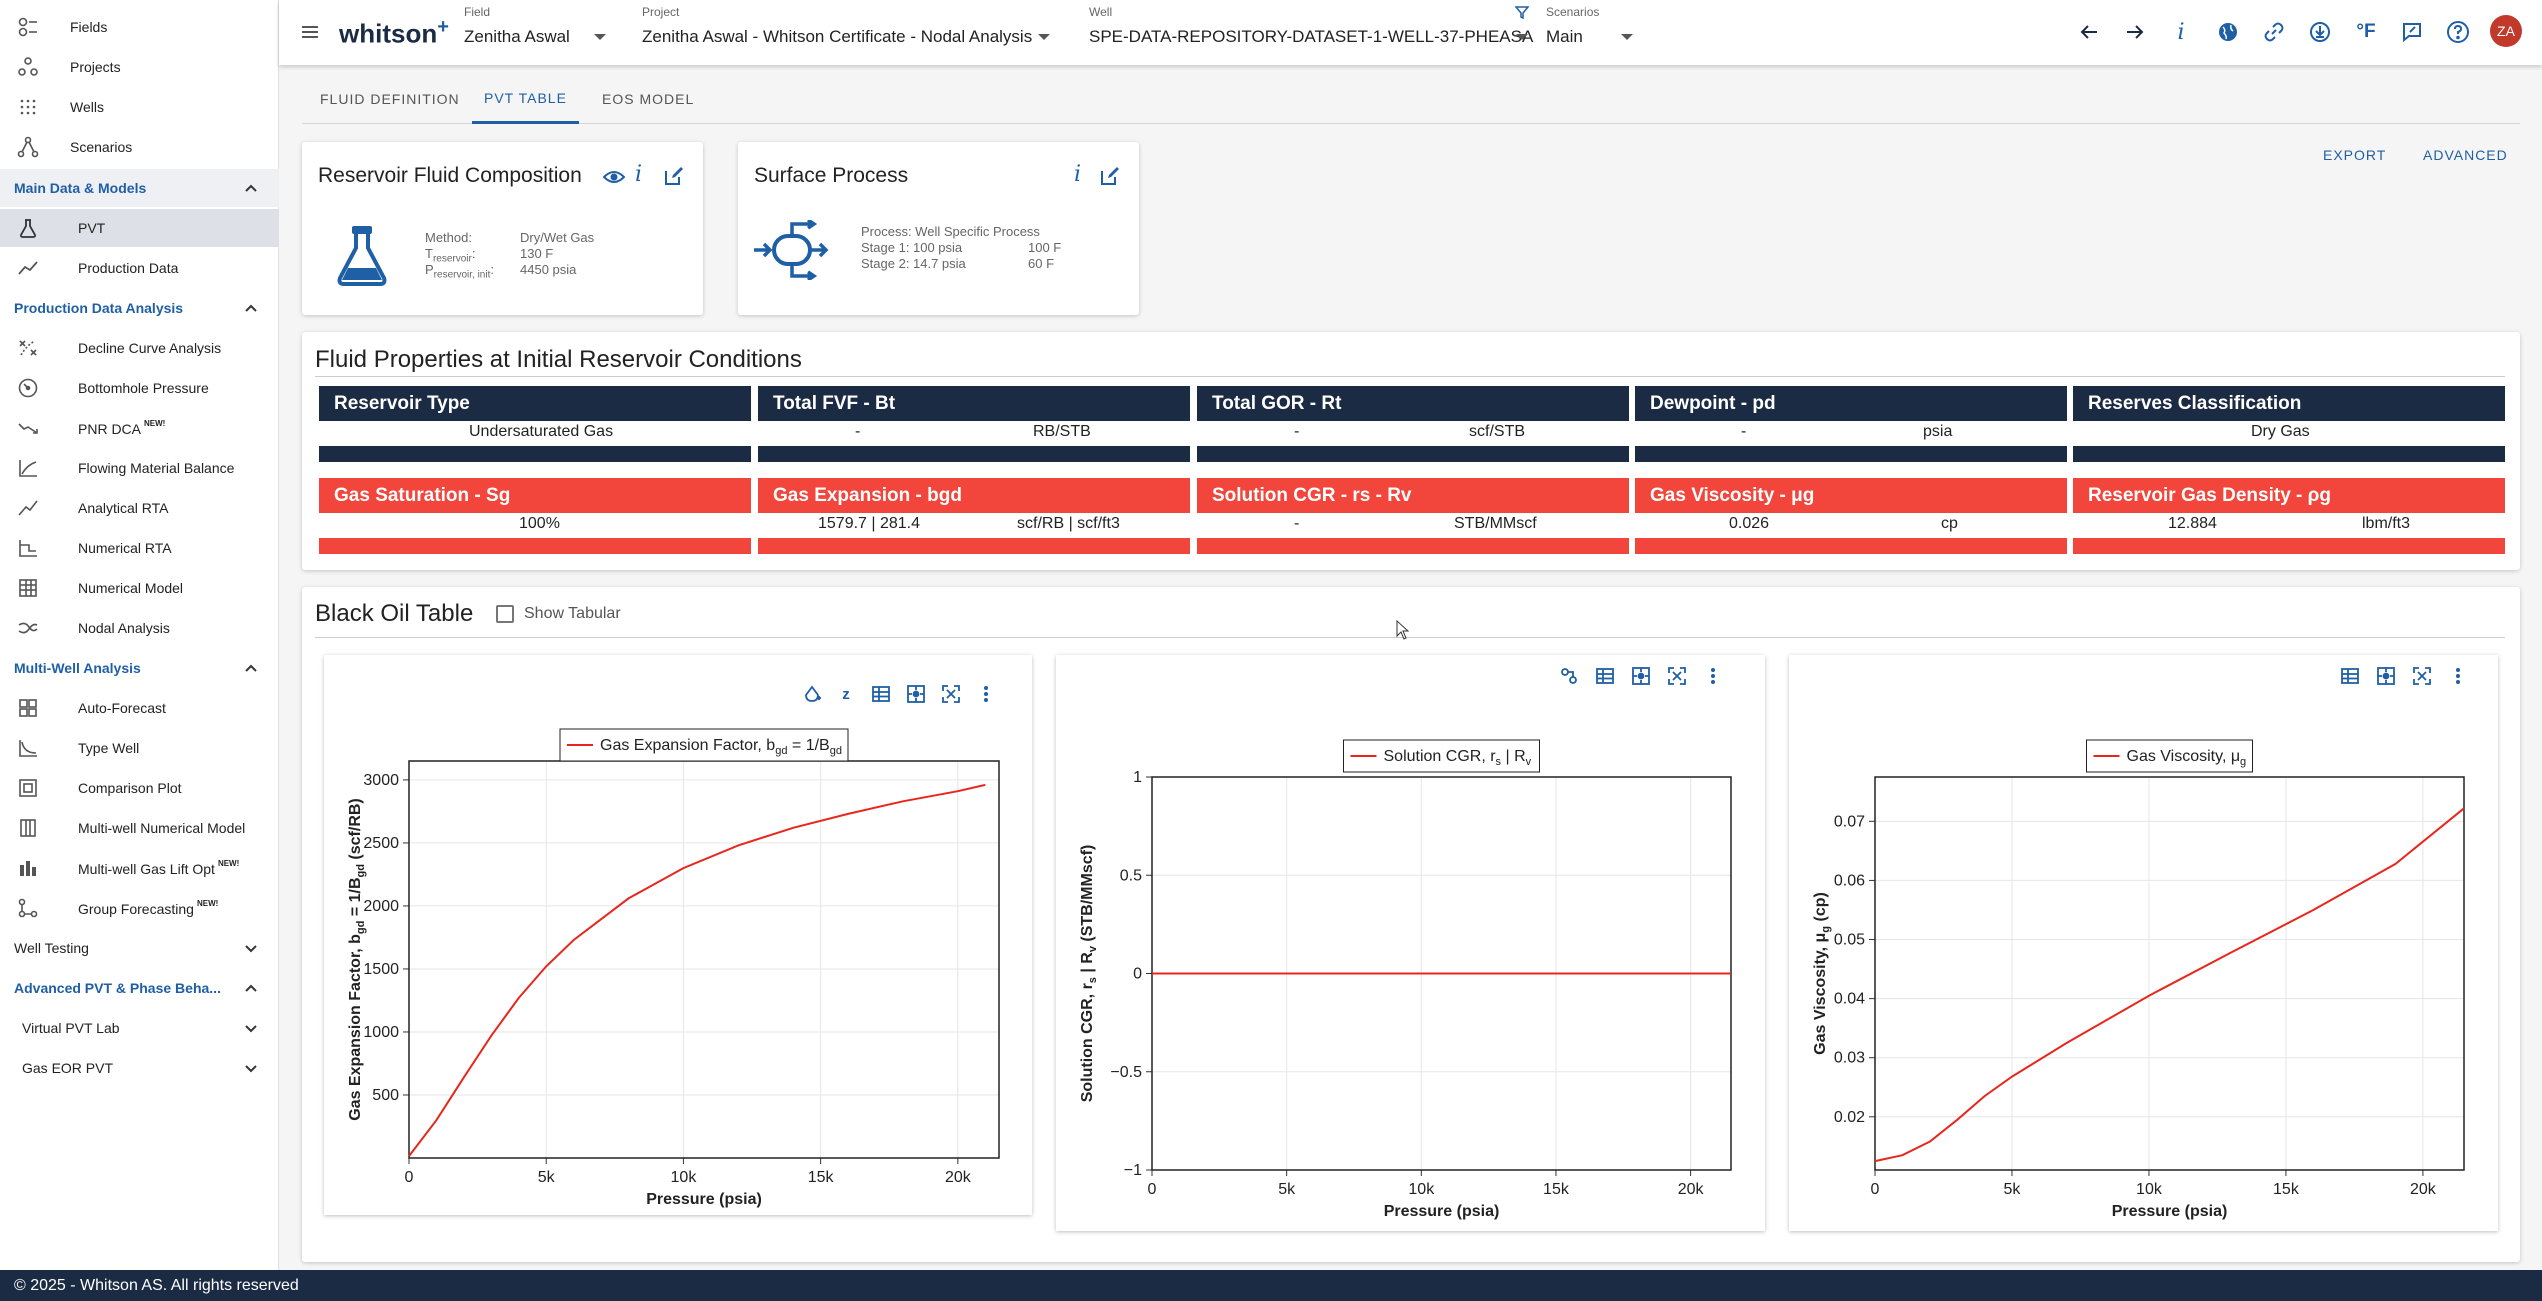 Image resolution: width=2542 pixels, height=1301 pixels. What do you see at coordinates (28, 67) in the screenshot?
I see `projects-icon` at bounding box center [28, 67].